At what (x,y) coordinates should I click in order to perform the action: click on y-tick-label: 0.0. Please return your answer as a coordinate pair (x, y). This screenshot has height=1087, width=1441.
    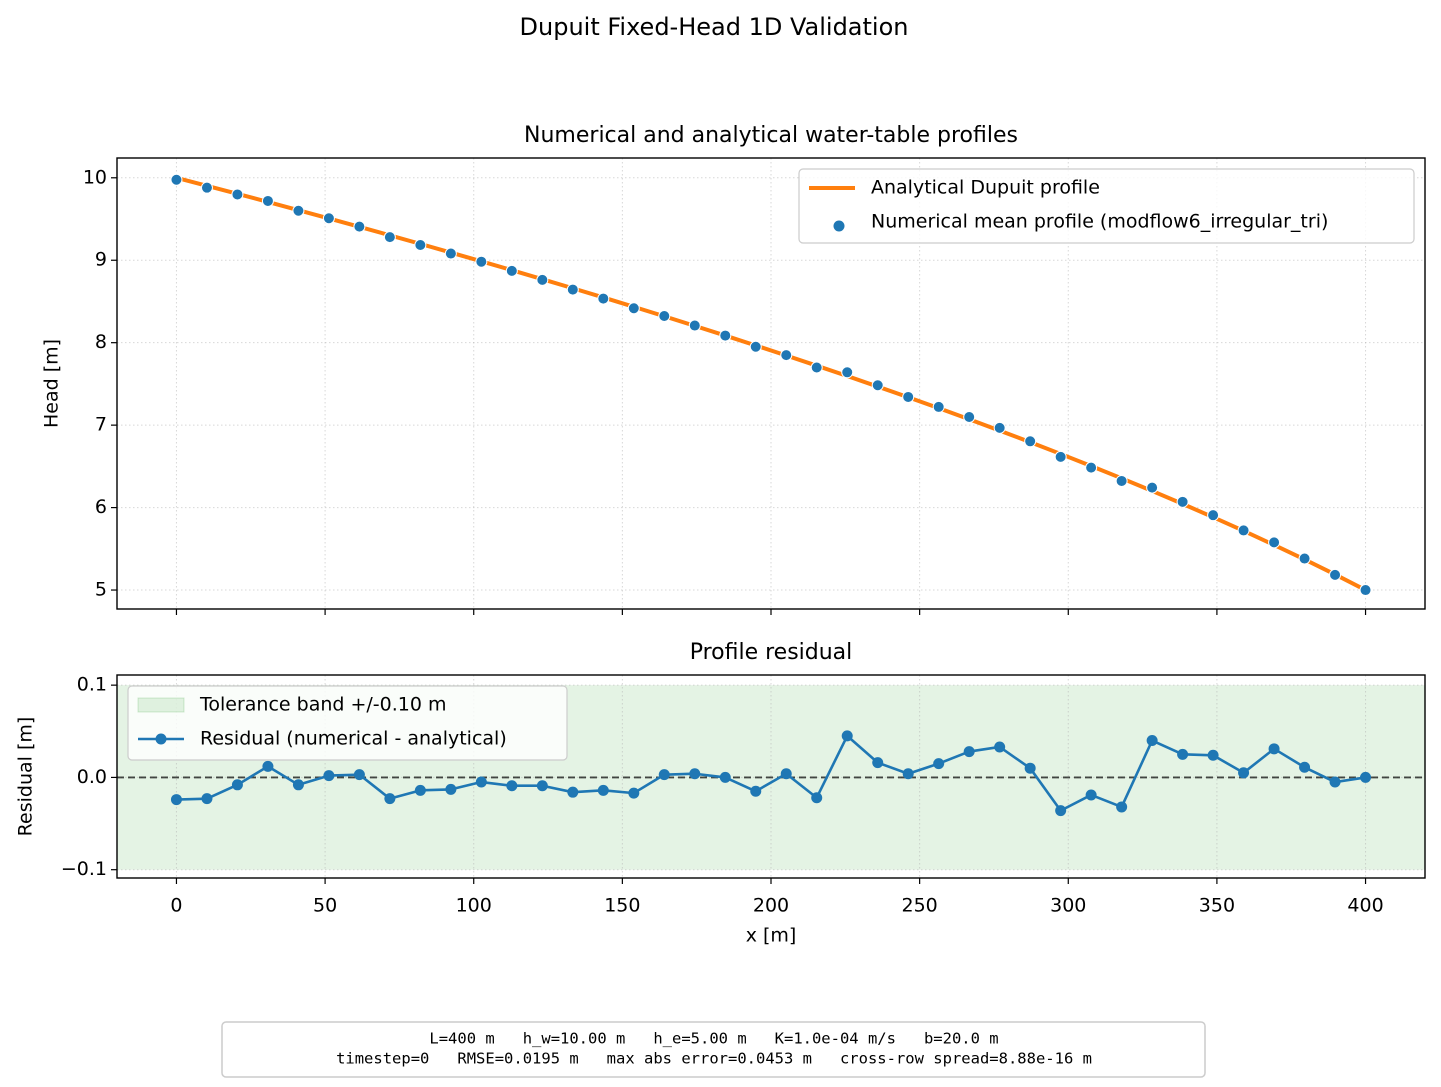
    Looking at the image, I should click on (92, 777).